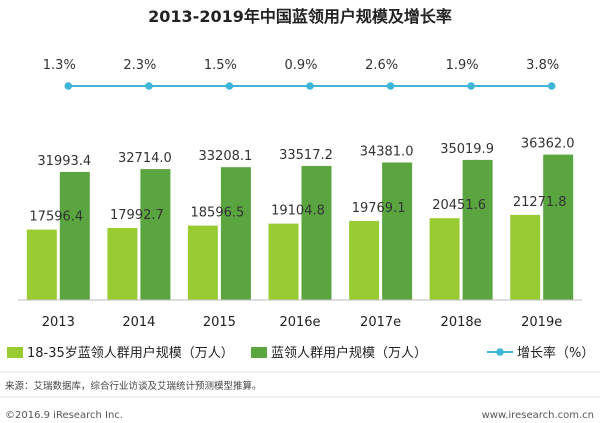  What do you see at coordinates (525, 257) in the screenshot?
I see `bar-1-2019e` at bounding box center [525, 257].